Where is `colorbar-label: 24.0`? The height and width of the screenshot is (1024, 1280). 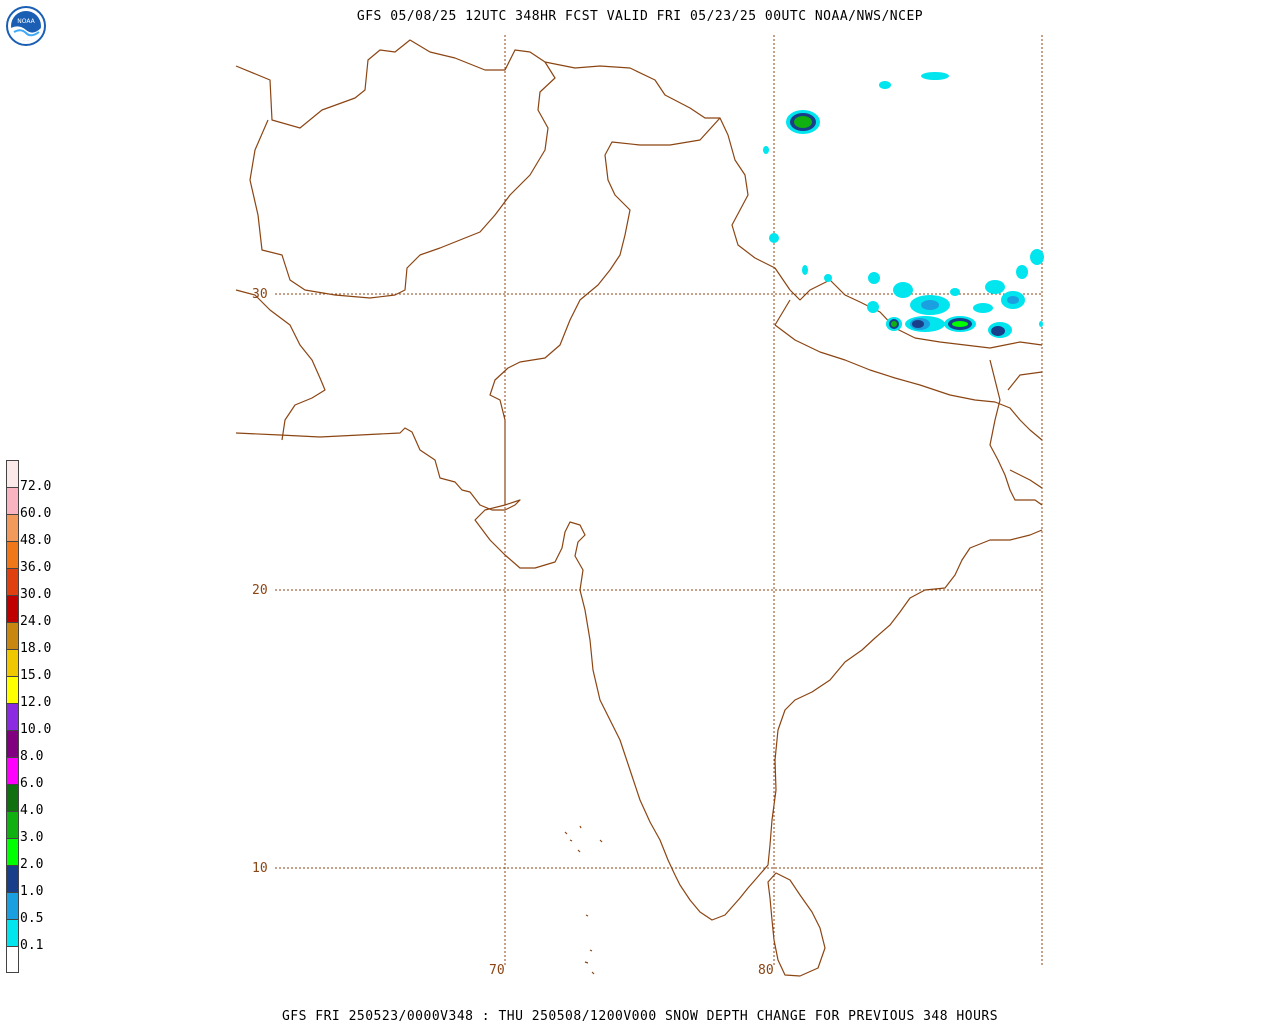 colorbar-label: 24.0 is located at coordinates (36, 621).